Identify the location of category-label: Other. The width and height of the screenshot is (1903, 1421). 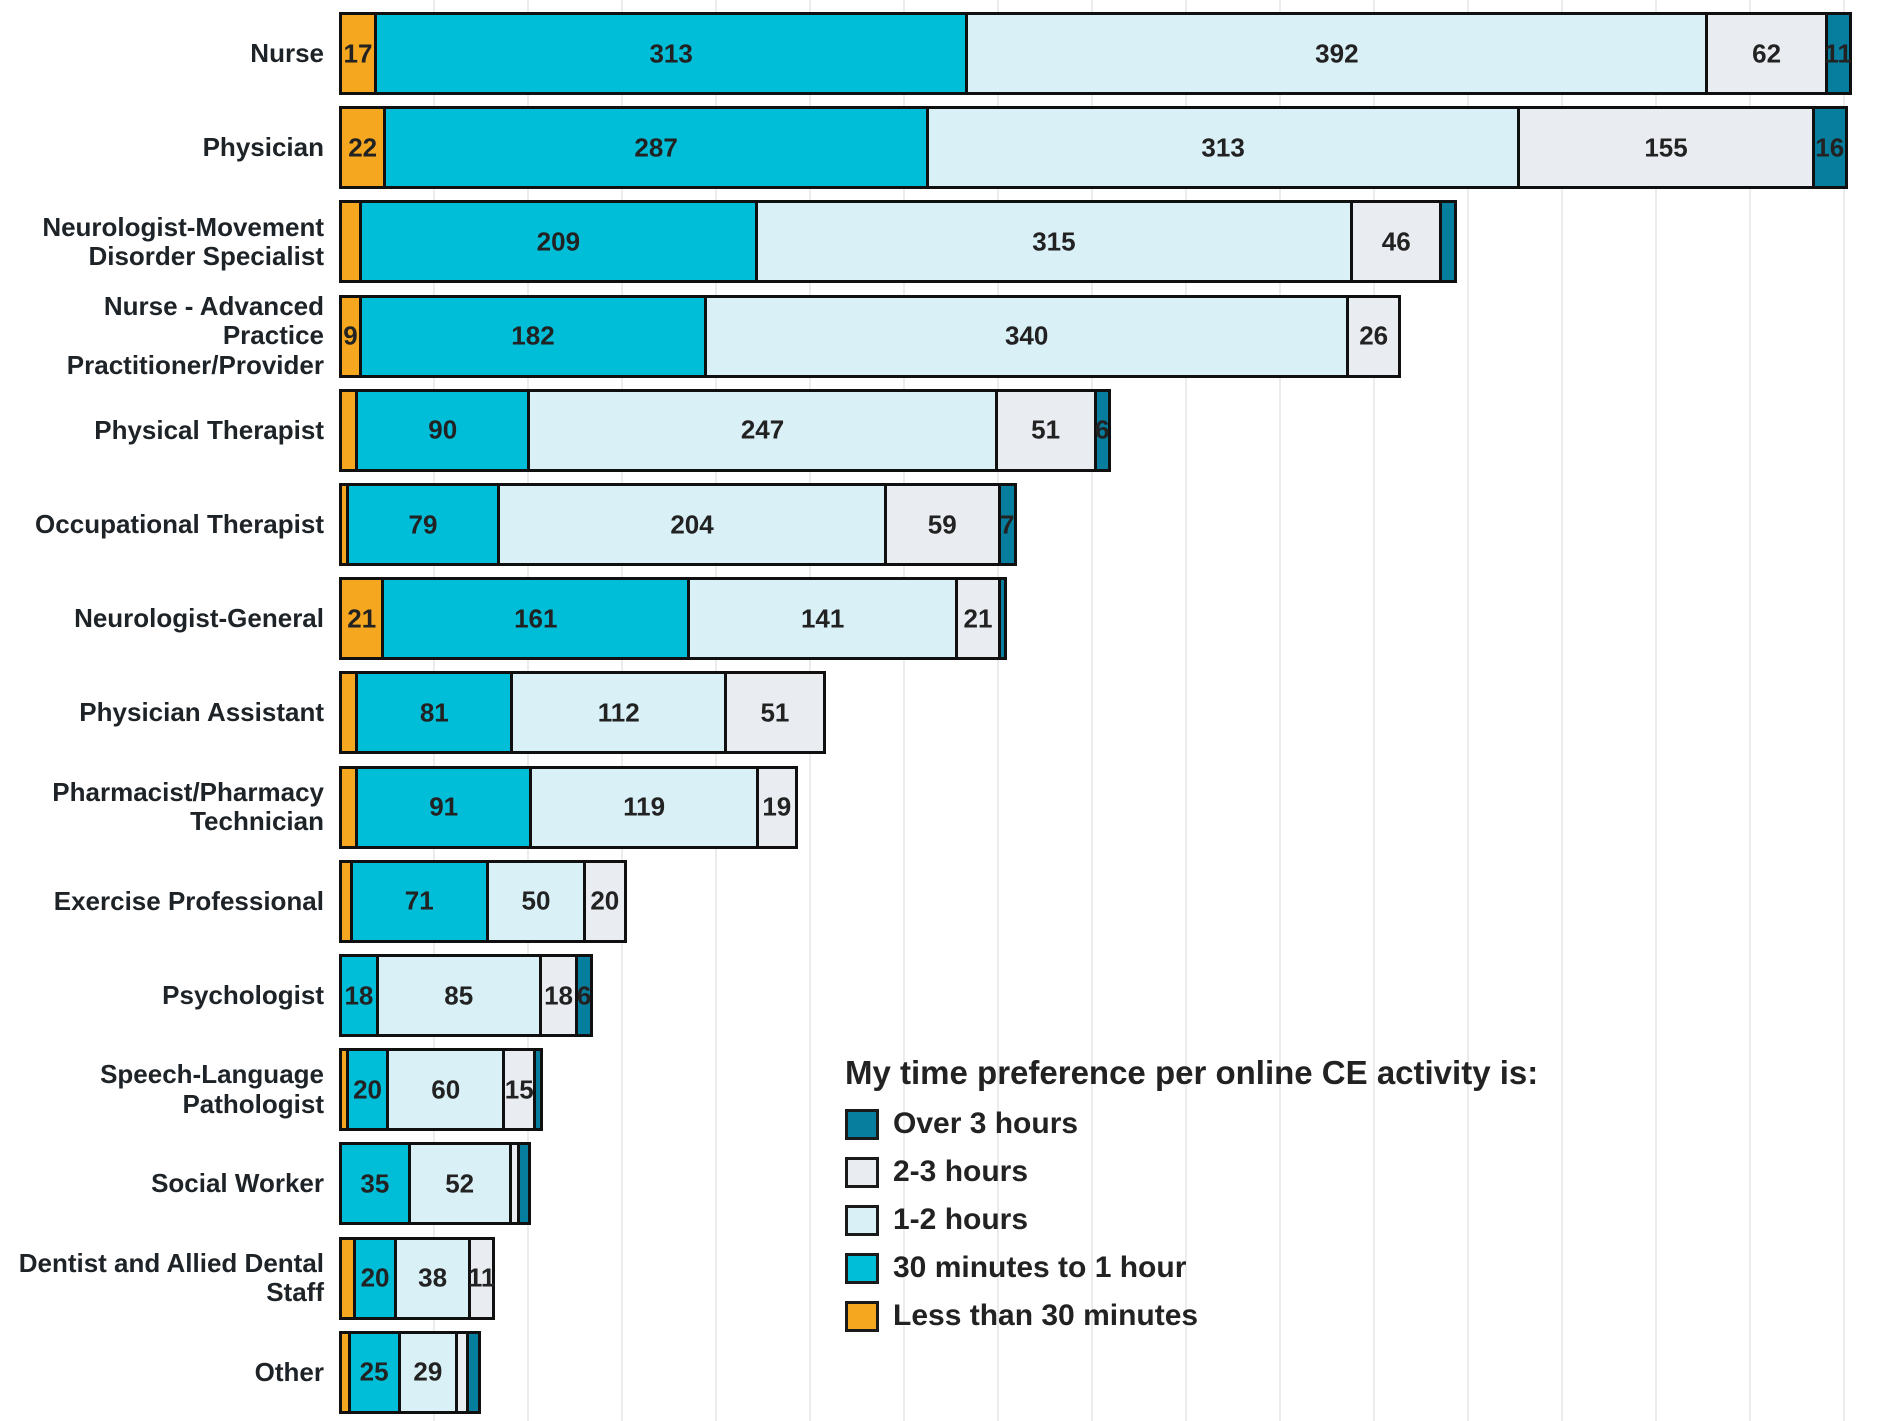
(289, 1371).